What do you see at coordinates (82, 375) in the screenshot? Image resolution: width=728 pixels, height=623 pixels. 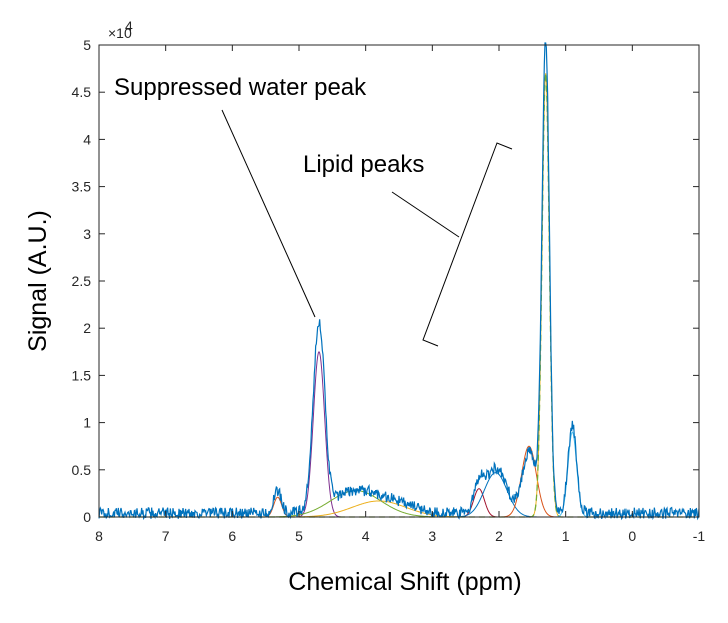 I see `y-tick-label: 1.5` at bounding box center [82, 375].